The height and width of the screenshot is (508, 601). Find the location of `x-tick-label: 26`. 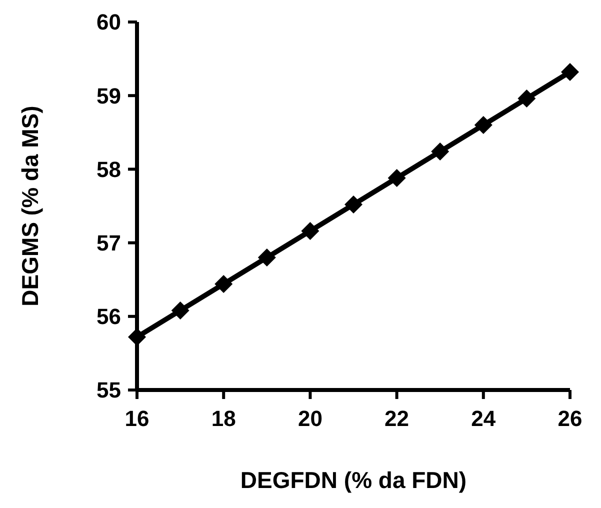

x-tick-label: 26 is located at coordinates (570, 418).